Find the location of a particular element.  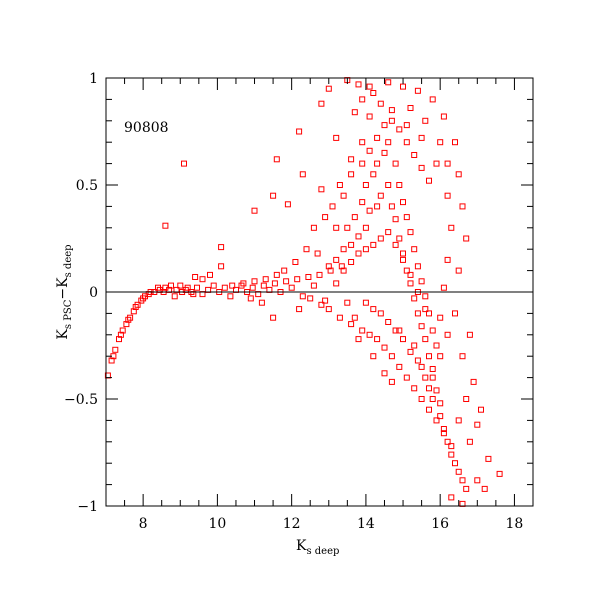

x-axis-label-sub: s deep is located at coordinates (322, 551).